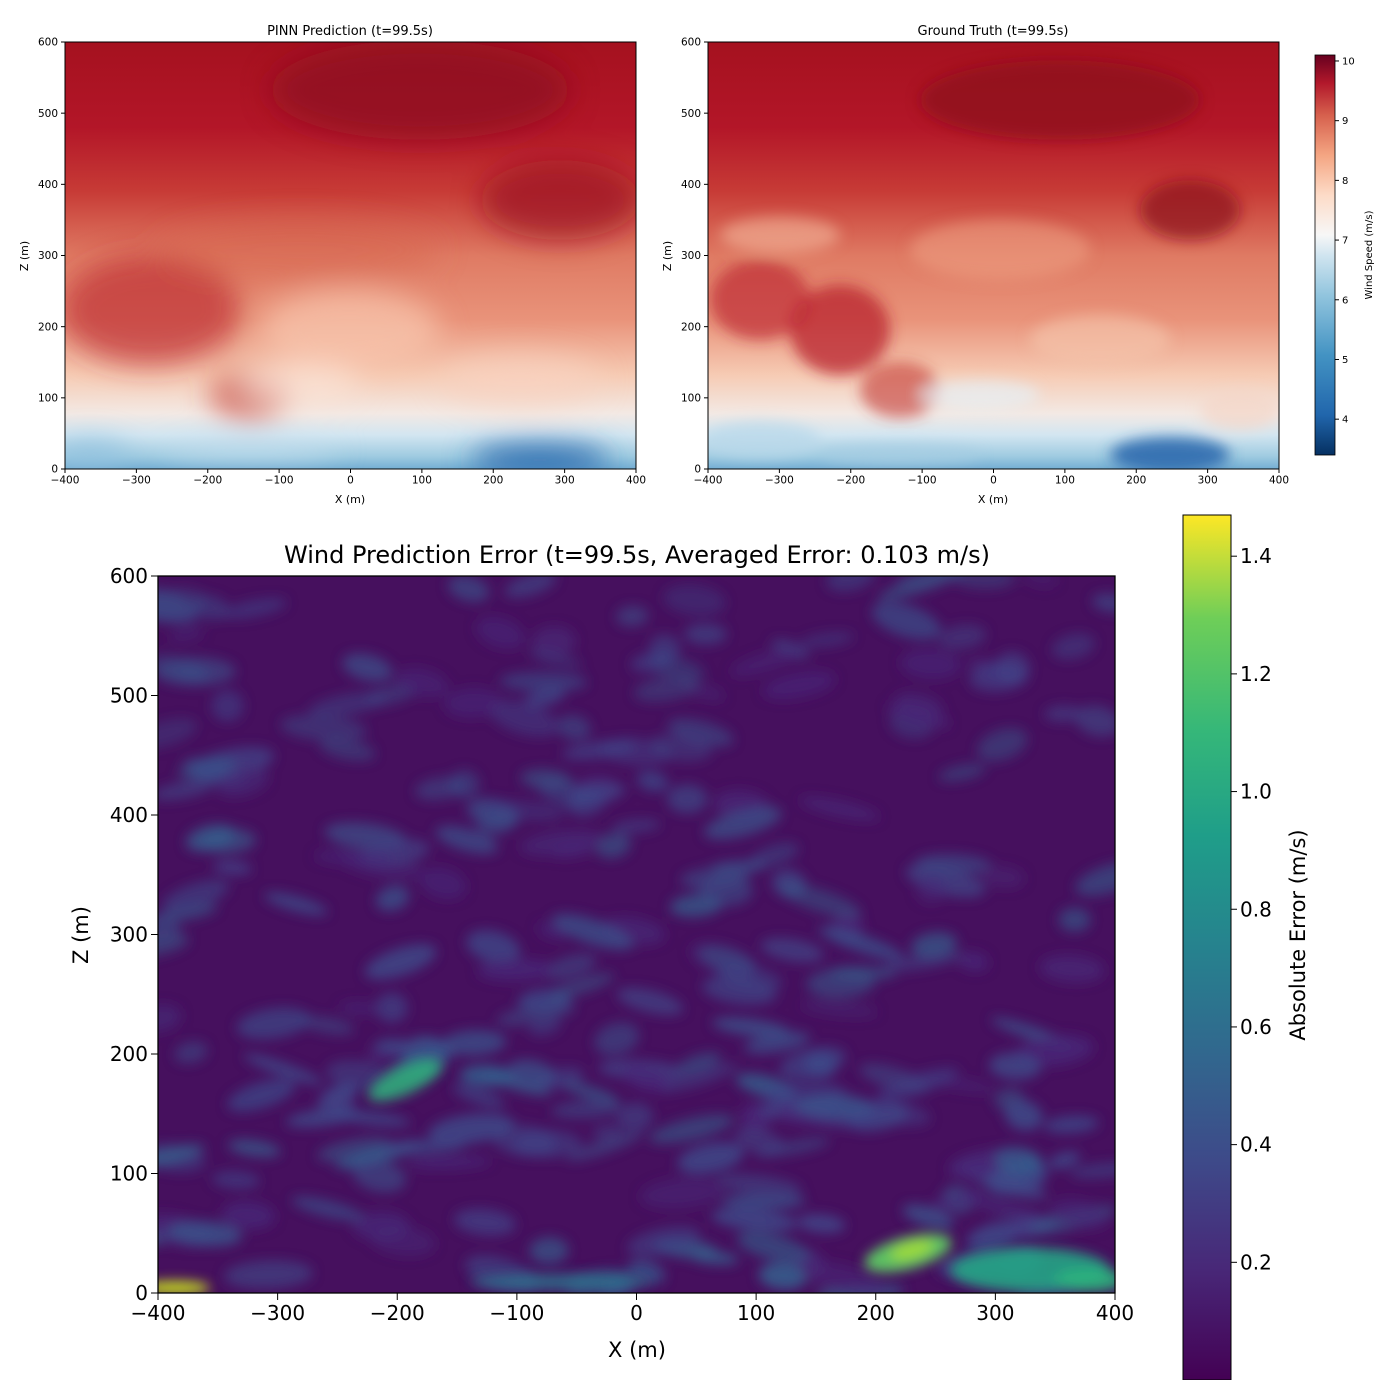  I want to click on y-tick-label: 100, so click(691, 399).